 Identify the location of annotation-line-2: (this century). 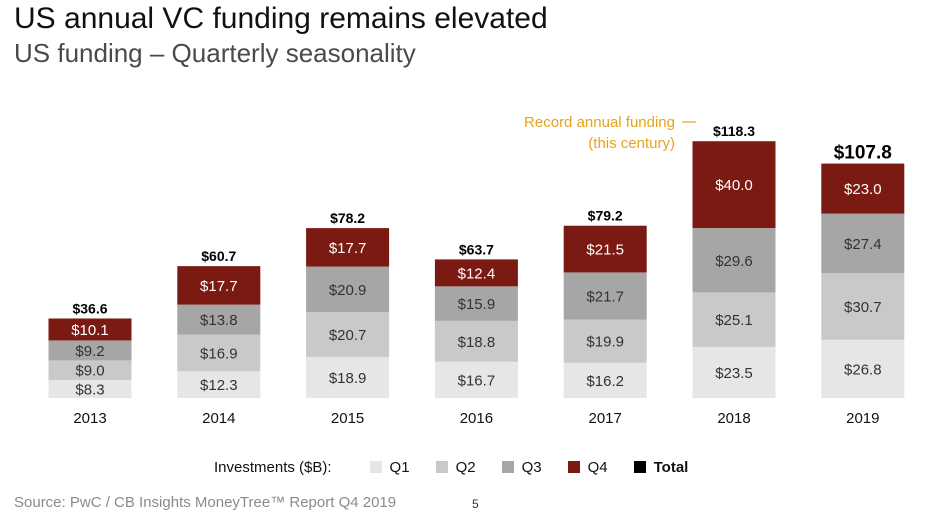
(631, 143).